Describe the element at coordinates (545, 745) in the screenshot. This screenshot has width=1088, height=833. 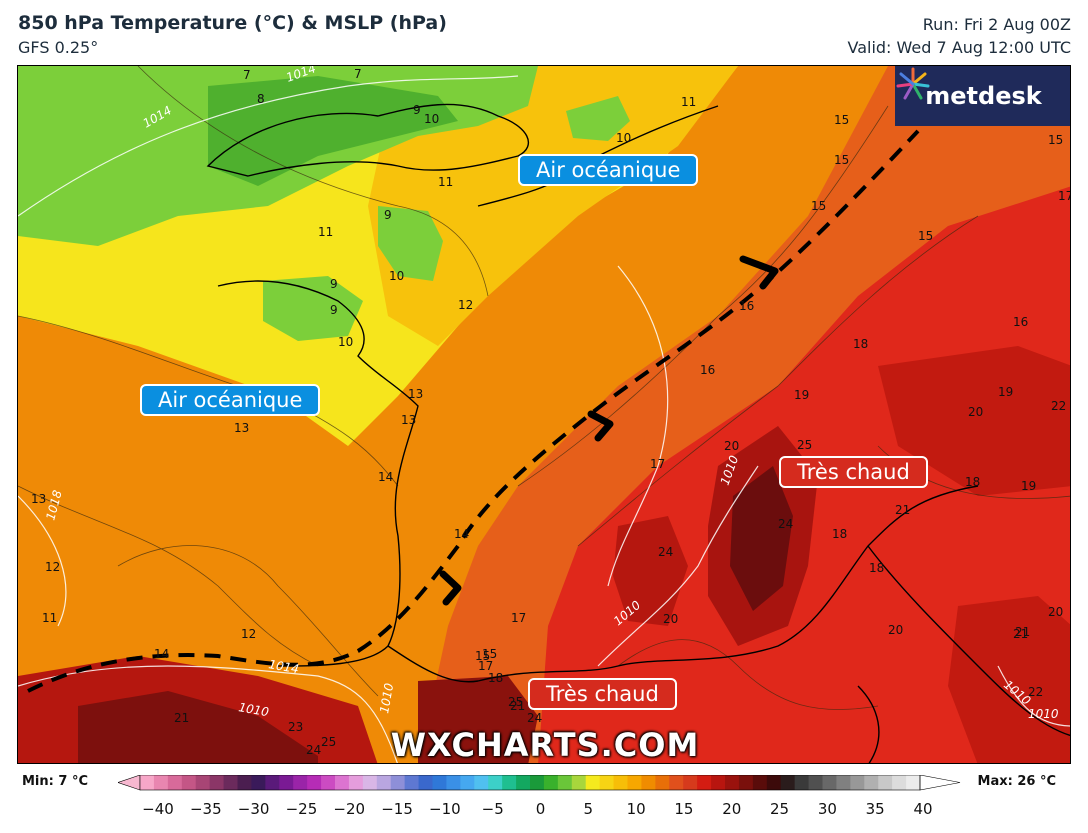
I see `watermark: WXCHARTS.COM` at that location.